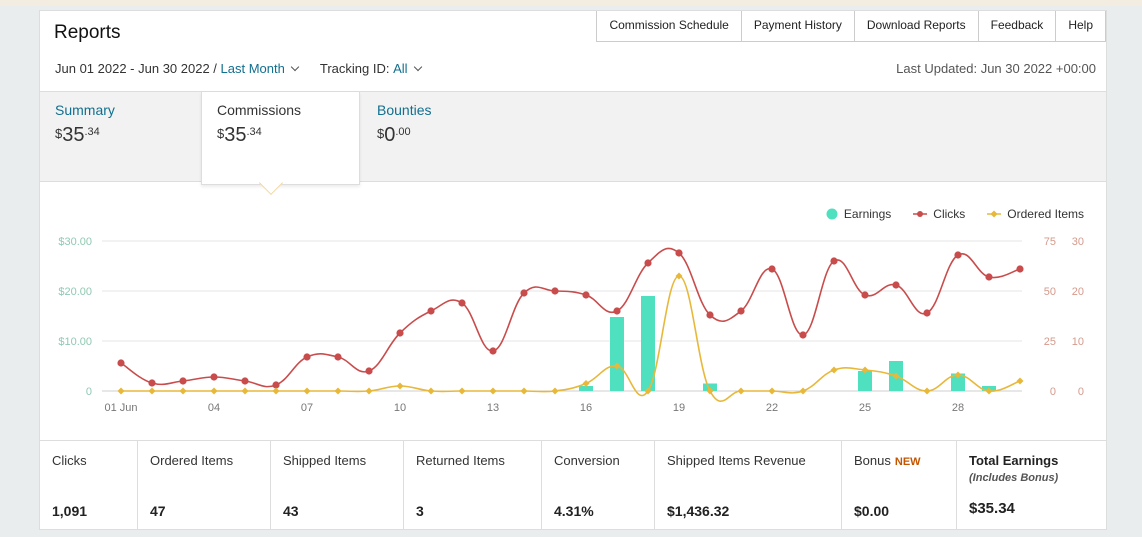 Image resolution: width=1142 pixels, height=537 pixels. Describe the element at coordinates (1050, 342) in the screenshot. I see `y-right-clicks-tick-label: 25` at that location.